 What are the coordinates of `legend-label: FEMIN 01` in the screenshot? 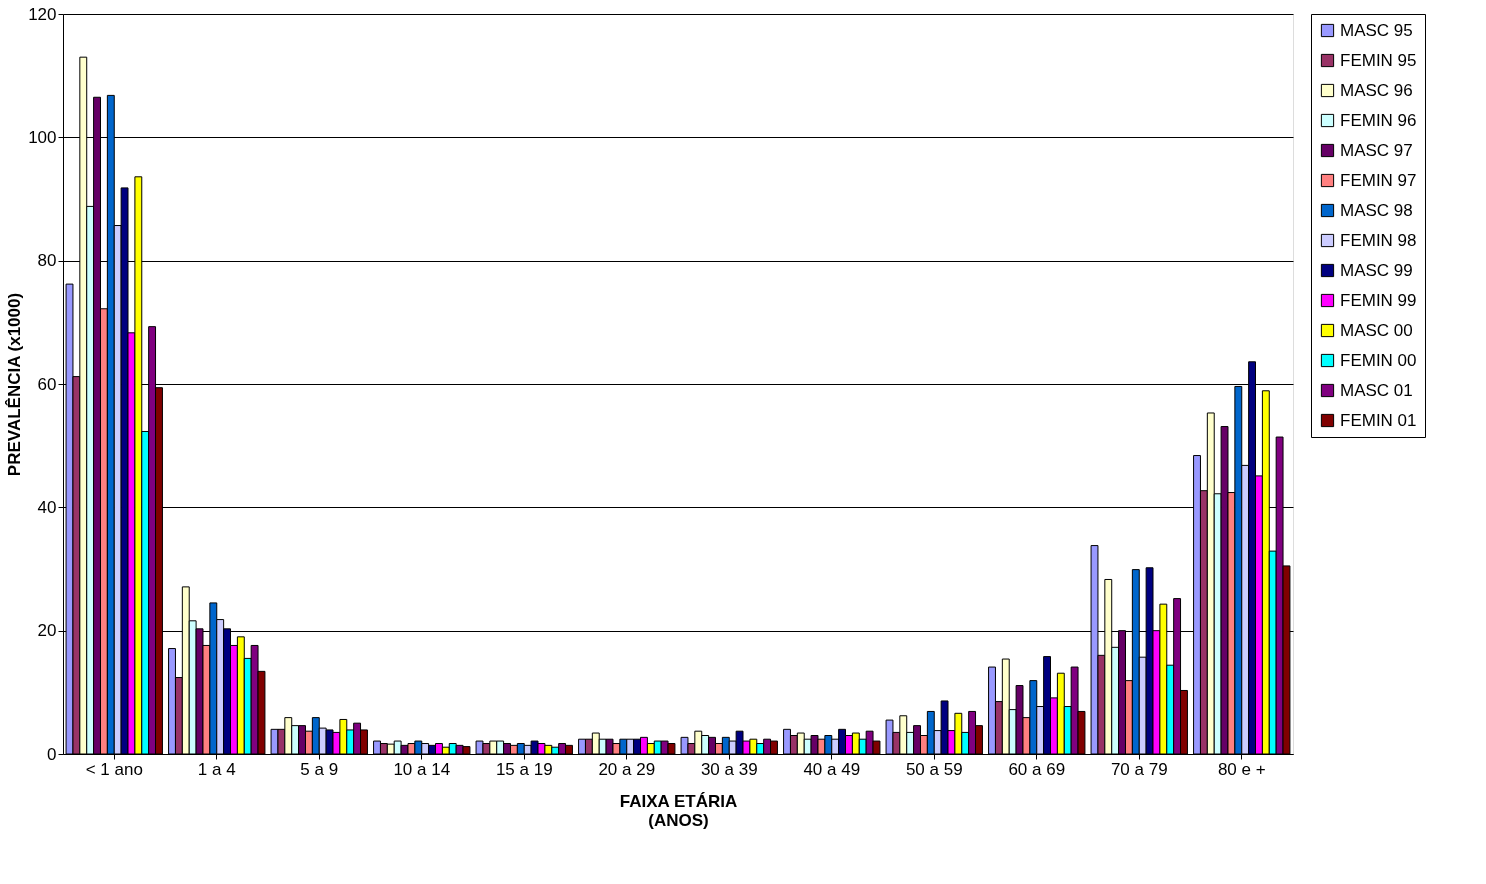 It's located at (1378, 420).